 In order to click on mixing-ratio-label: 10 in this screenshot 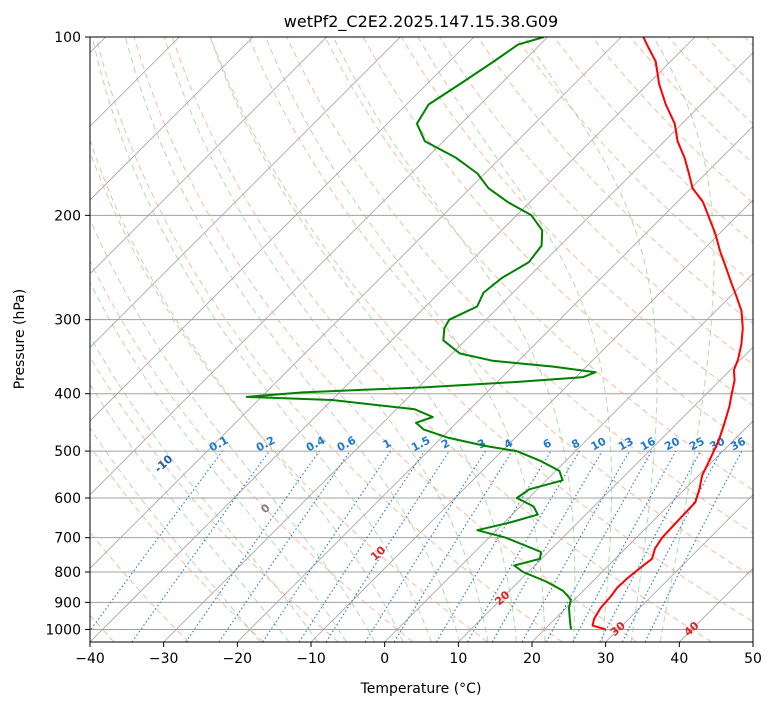, I will do `click(599, 443)`.